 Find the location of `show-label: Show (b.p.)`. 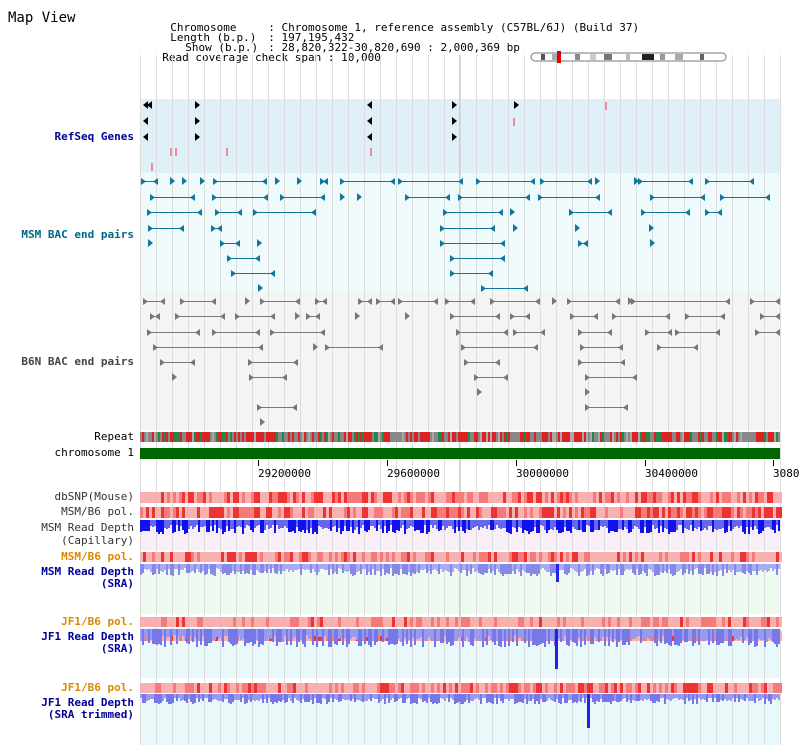

show-label: Show (b.p.) is located at coordinates (222, 47).